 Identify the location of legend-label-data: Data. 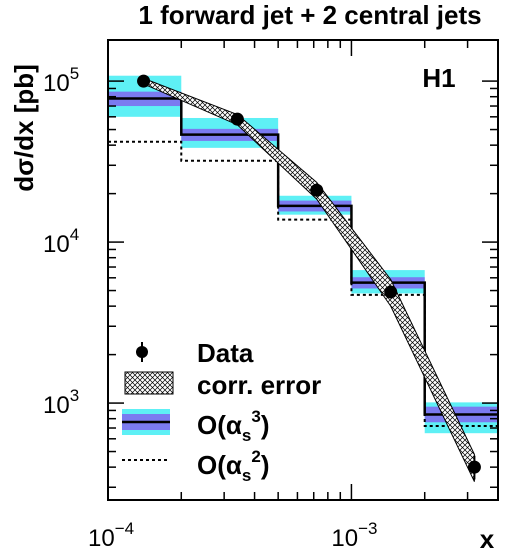
(225, 353).